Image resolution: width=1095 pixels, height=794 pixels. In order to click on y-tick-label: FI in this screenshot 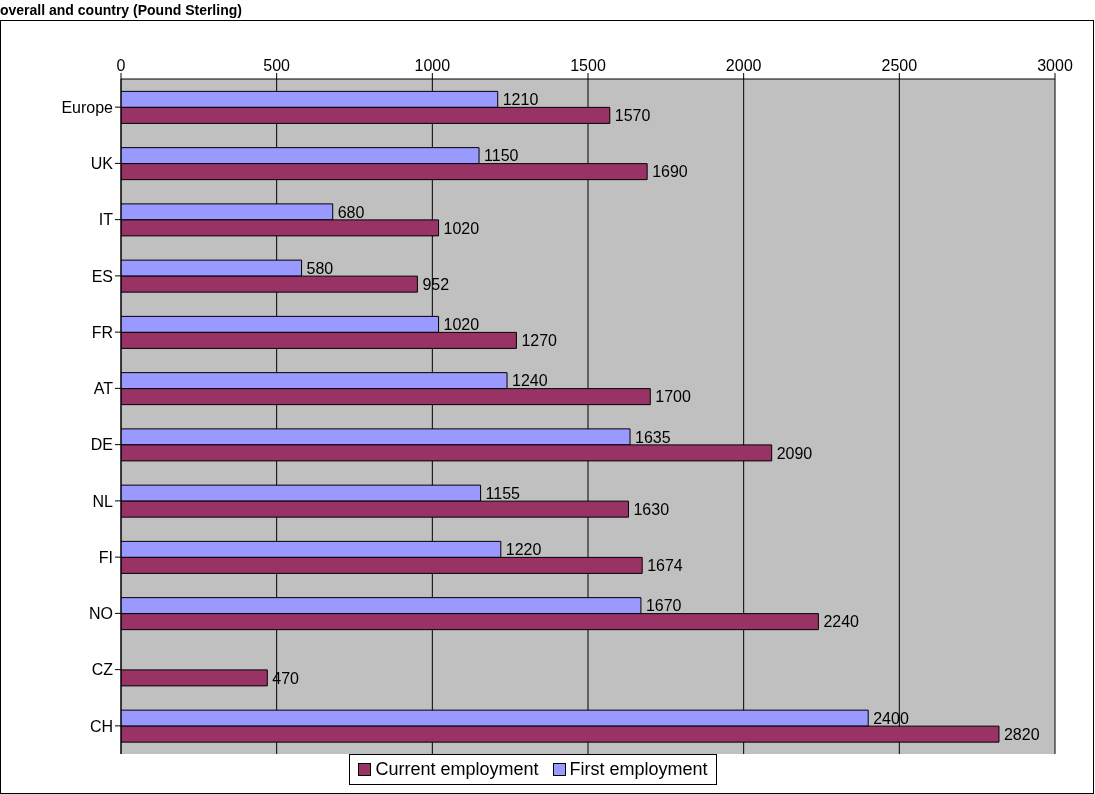, I will do `click(105, 557)`.